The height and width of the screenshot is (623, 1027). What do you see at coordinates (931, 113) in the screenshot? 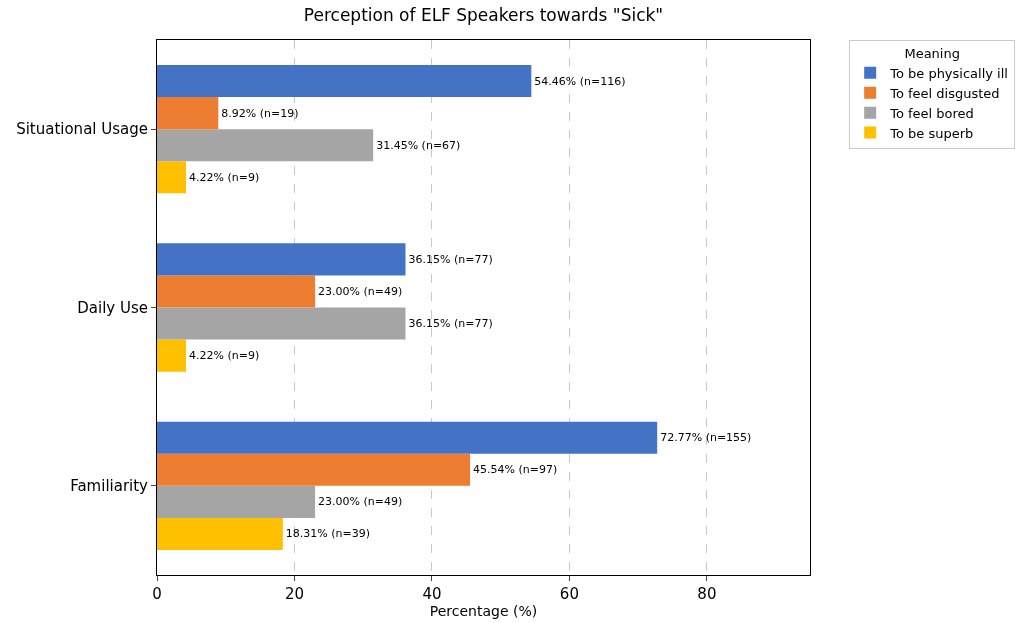
I see `legend-label: To feel bored` at bounding box center [931, 113].